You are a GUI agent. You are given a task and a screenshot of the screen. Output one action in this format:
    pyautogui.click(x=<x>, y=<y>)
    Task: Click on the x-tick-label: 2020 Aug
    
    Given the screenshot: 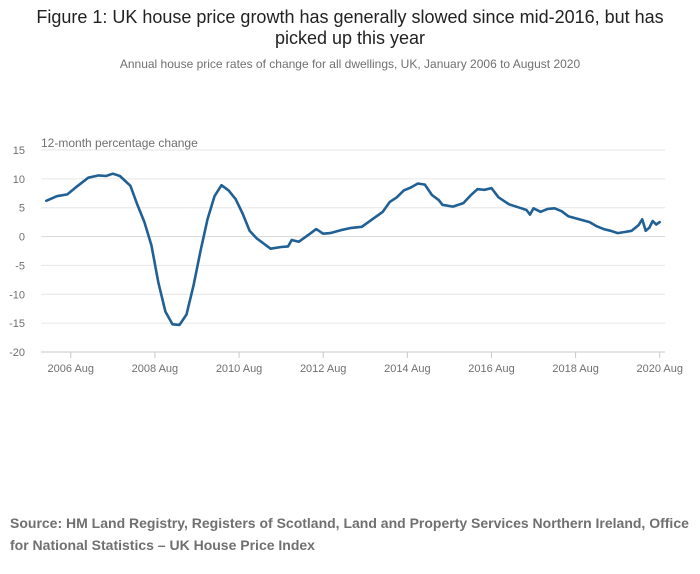 What is the action you would take?
    pyautogui.click(x=659, y=369)
    